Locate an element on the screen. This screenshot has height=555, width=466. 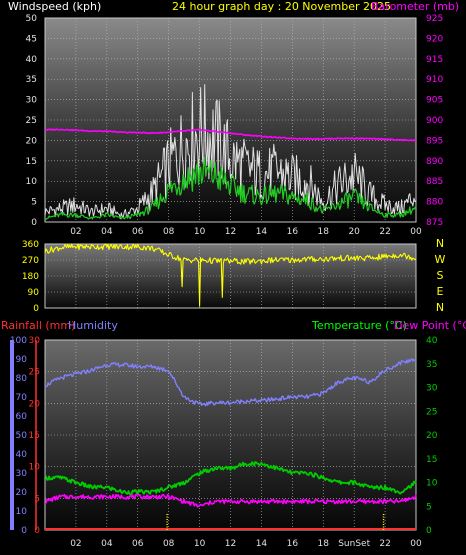
bottom-x-tick-label: 00 is located at coordinates (416, 544).